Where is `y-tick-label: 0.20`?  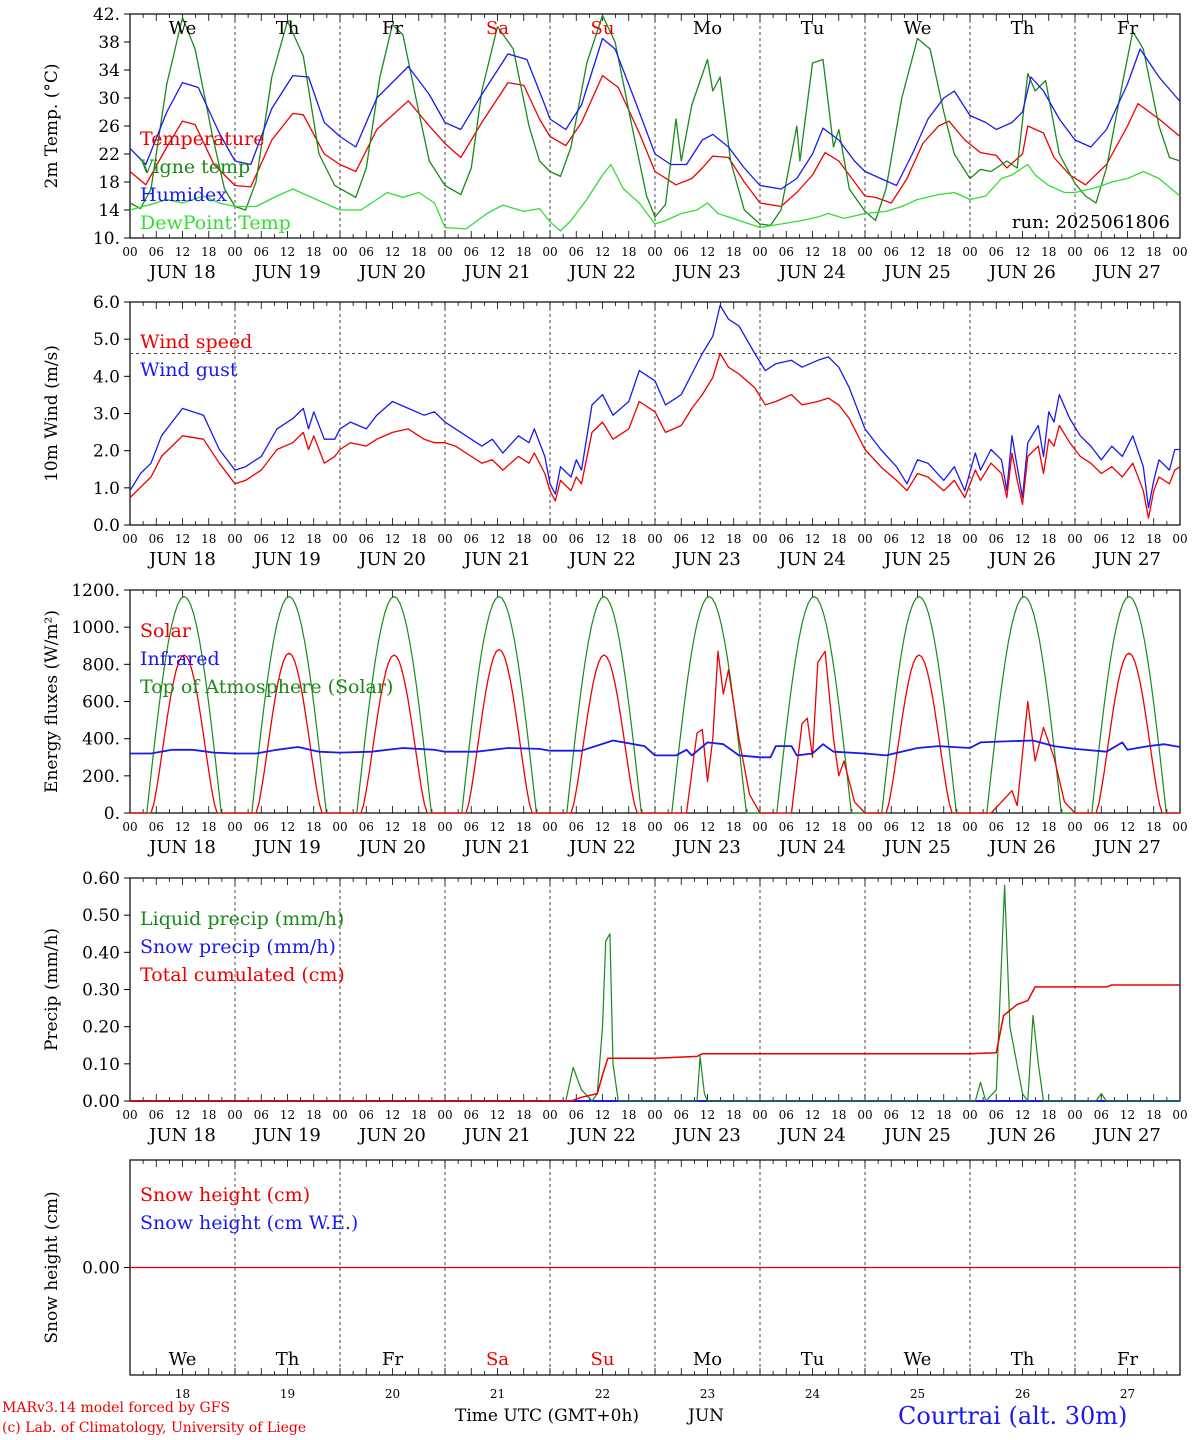 y-tick-label: 0.20 is located at coordinates (101, 1028).